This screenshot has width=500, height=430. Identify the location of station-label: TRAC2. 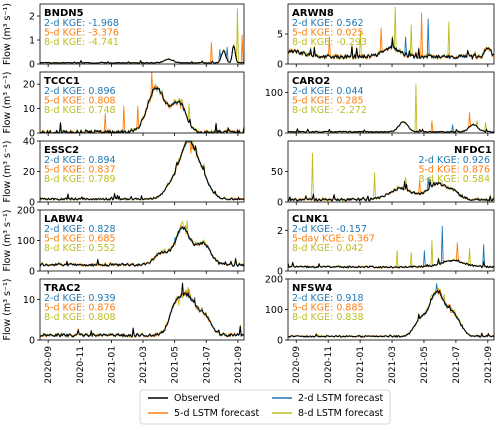
(62, 288).